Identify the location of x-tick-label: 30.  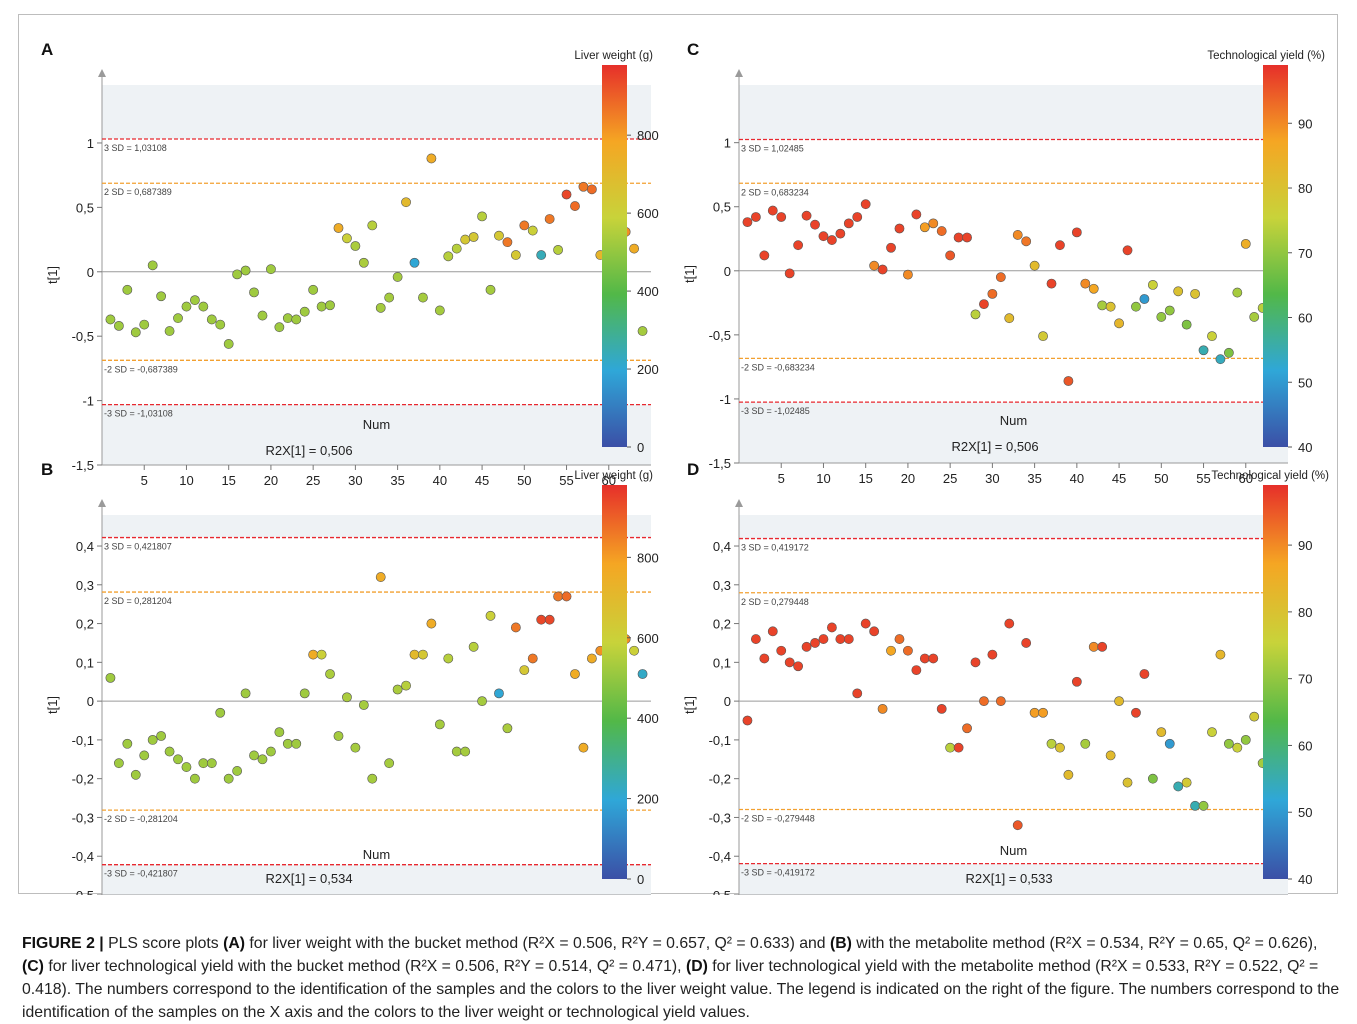
(355, 480).